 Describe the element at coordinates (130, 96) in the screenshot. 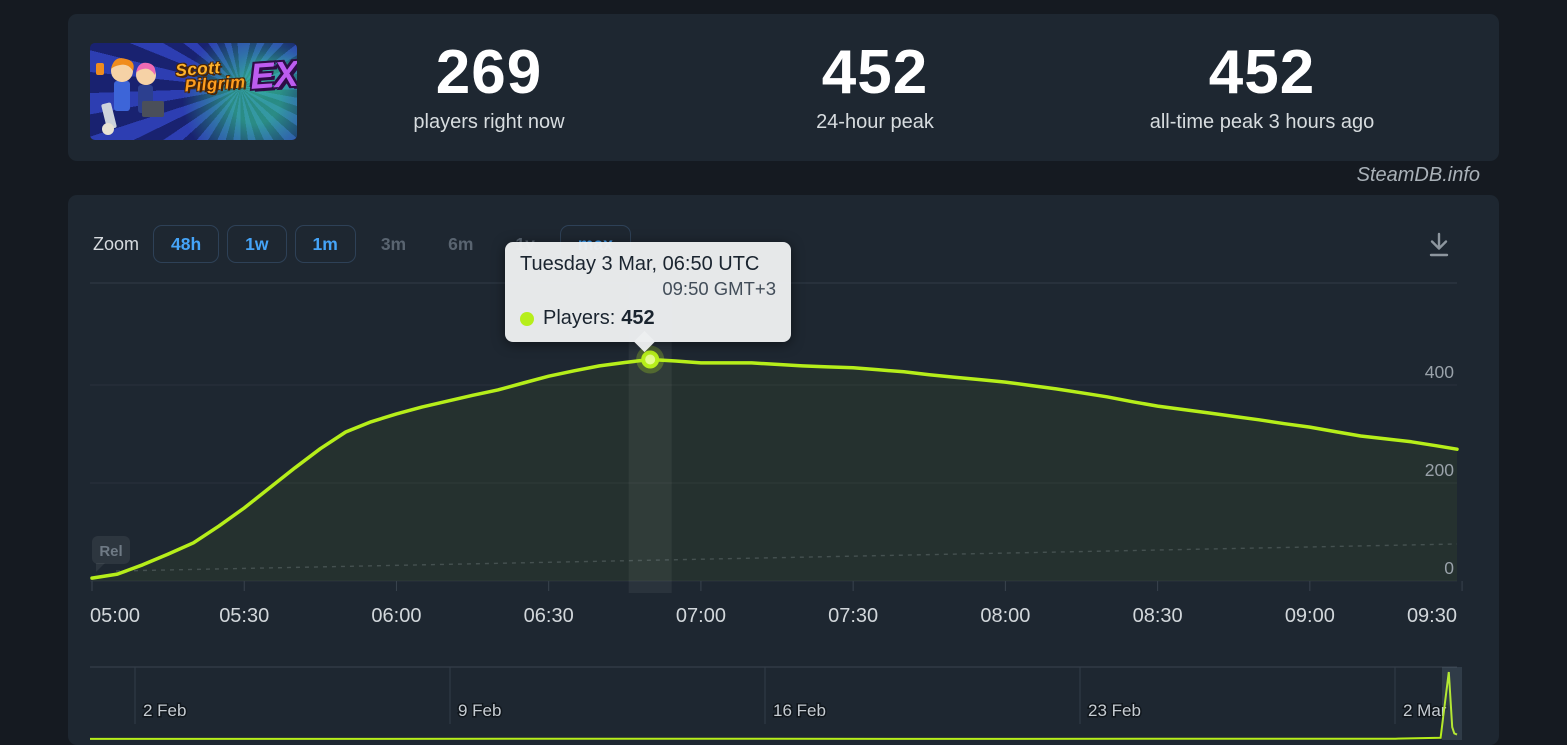

I see `capsule-characters-art` at that location.